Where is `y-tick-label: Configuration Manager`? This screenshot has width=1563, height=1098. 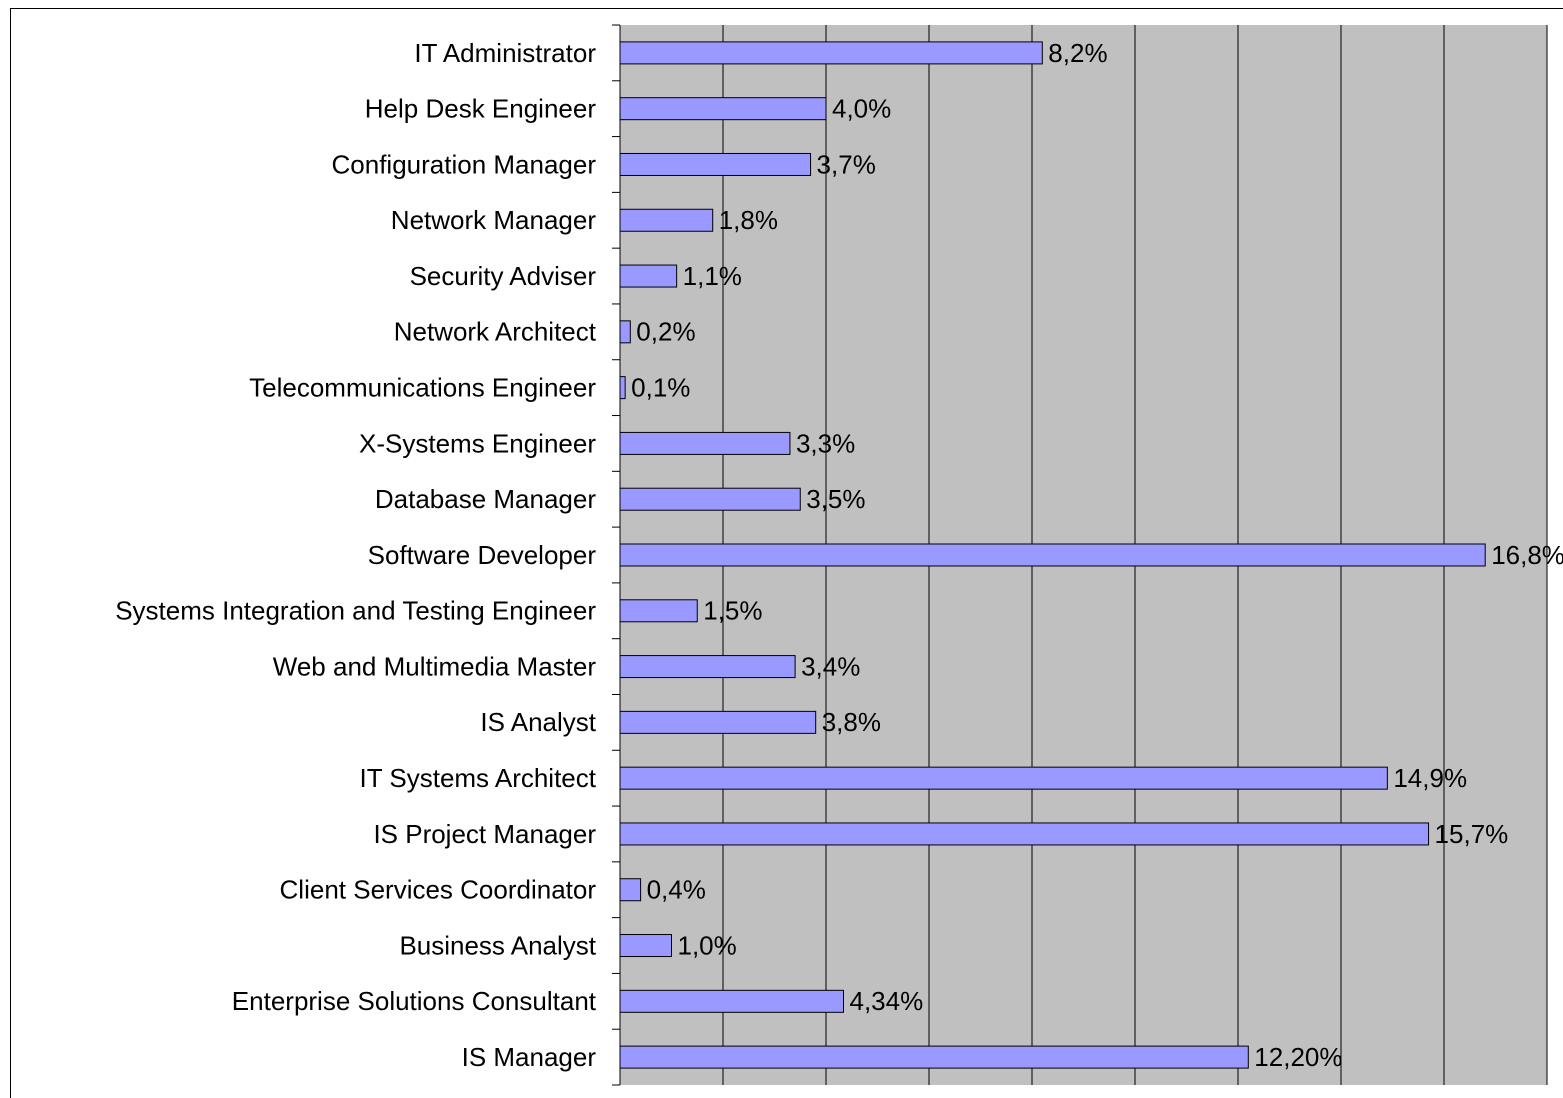
y-tick-label: Configuration Manager is located at coordinates (464, 164).